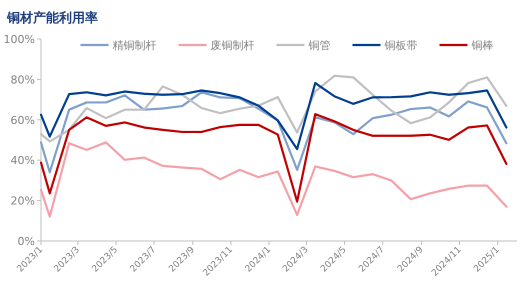 This screenshot has width=522, height=295. Describe the element at coordinates (22, 79) in the screenshot. I see `y-tick-label: 80%` at that location.